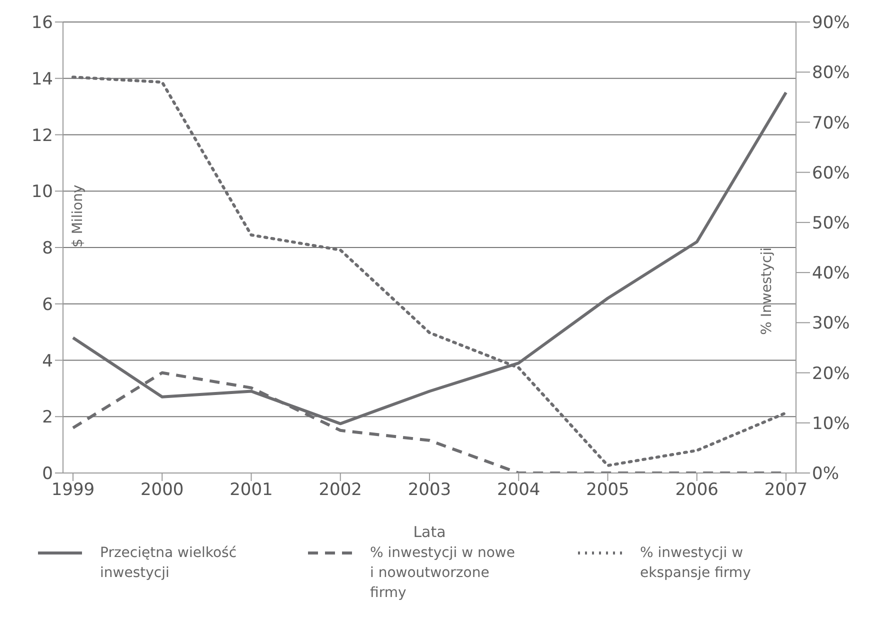 This screenshot has width=885, height=625. What do you see at coordinates (47, 418) in the screenshot?
I see `y-tick-label: 2` at bounding box center [47, 418].